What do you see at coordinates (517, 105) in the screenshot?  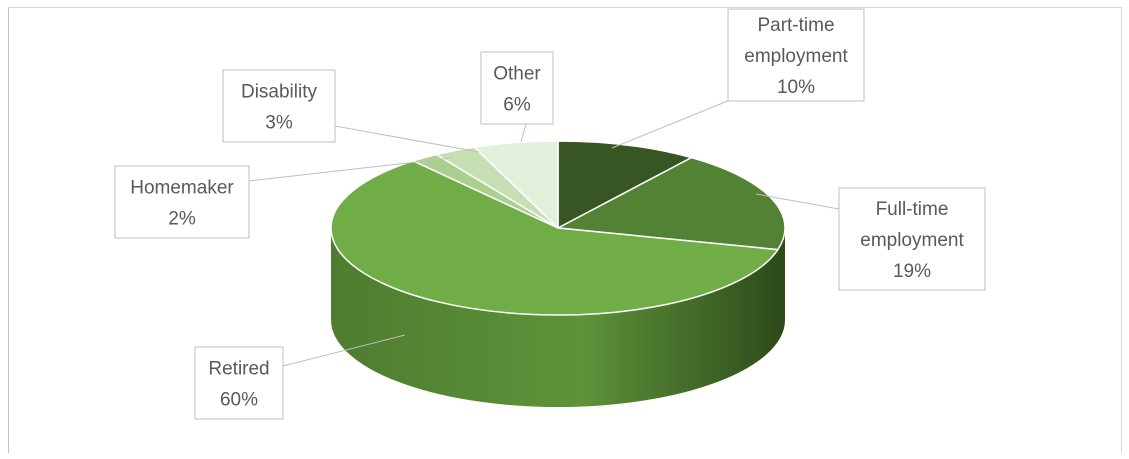 I see `label-percent: 6%` at bounding box center [517, 105].